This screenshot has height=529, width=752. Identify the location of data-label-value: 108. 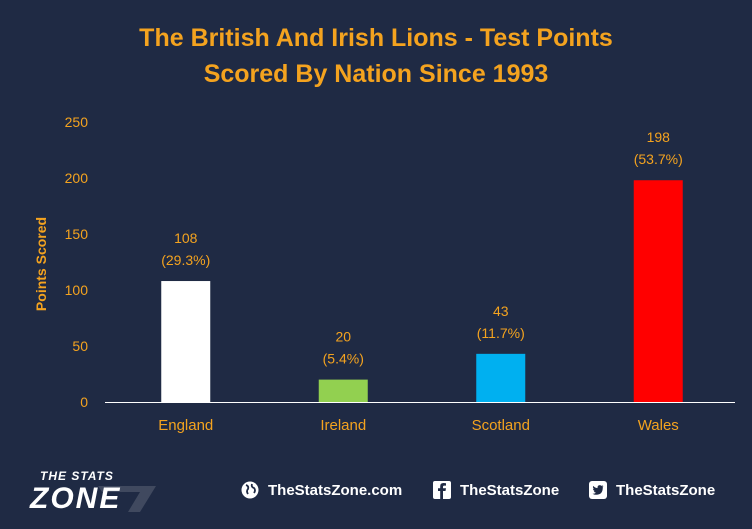
(186, 238).